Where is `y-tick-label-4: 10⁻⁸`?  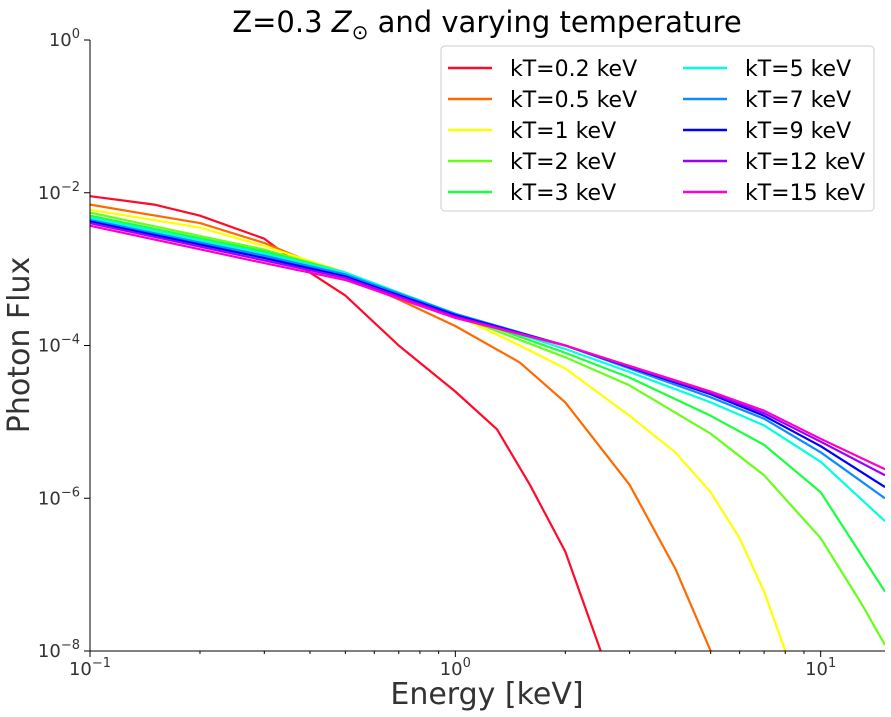 y-tick-label-4: 10⁻⁸ is located at coordinates (59, 650).